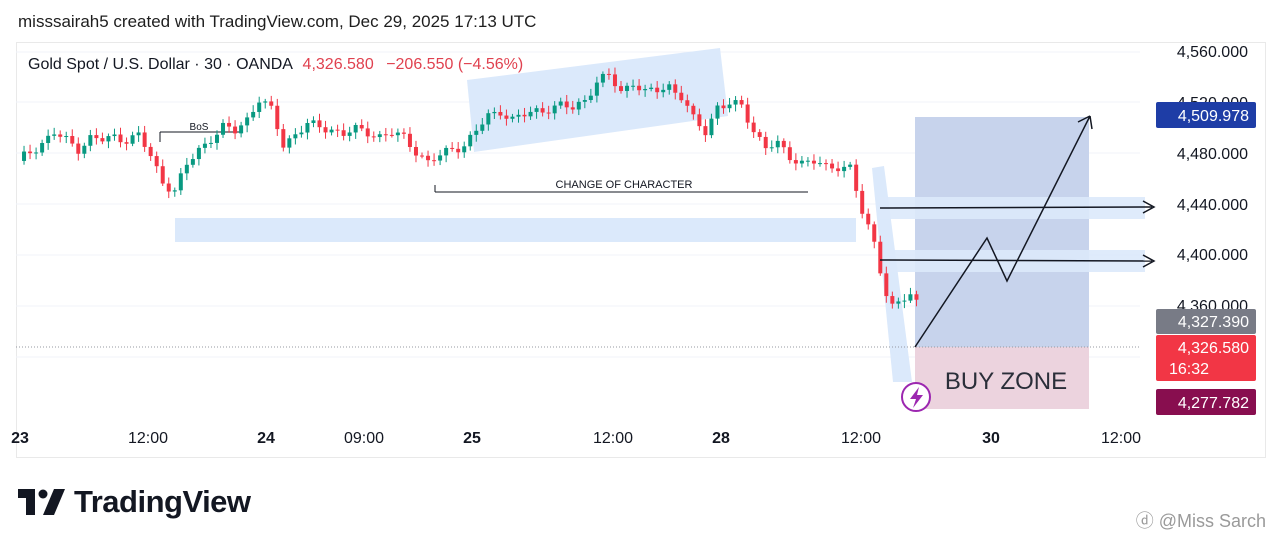 The width and height of the screenshot is (1280, 550). Describe the element at coordinates (364, 438) in the screenshot. I see `x-tick-label: 09:00` at that location.